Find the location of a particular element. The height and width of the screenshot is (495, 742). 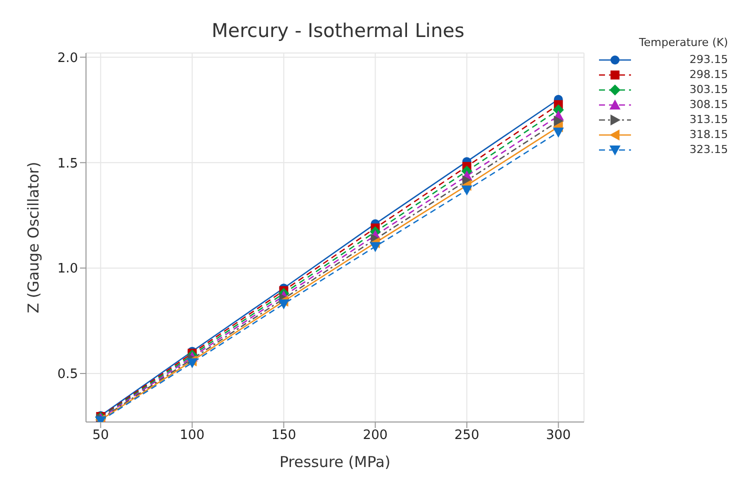

text: 303.15 is located at coordinates (709, 89).